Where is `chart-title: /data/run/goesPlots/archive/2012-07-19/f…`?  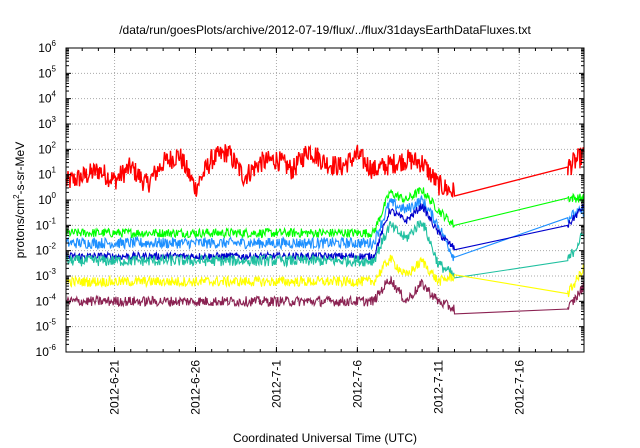
chart-title: /data/run/goesPlots/archive/2012-07-19/f… is located at coordinates (325, 30).